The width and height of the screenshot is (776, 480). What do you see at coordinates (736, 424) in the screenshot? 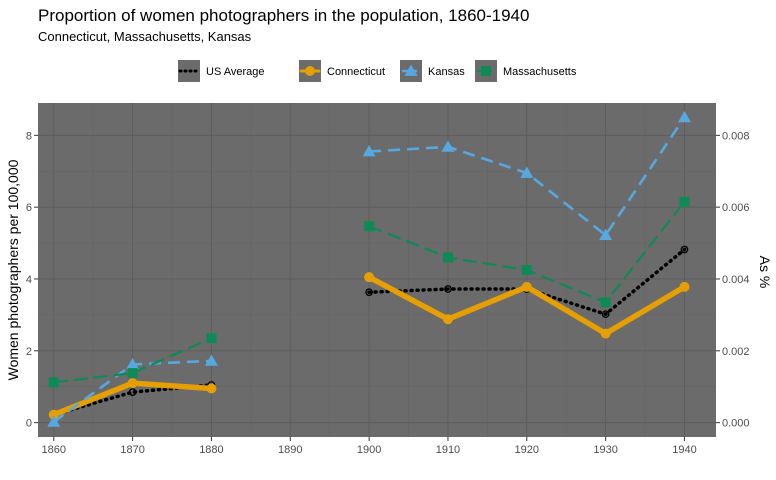
I see `y-right-tick-label: 0.000` at bounding box center [736, 424].